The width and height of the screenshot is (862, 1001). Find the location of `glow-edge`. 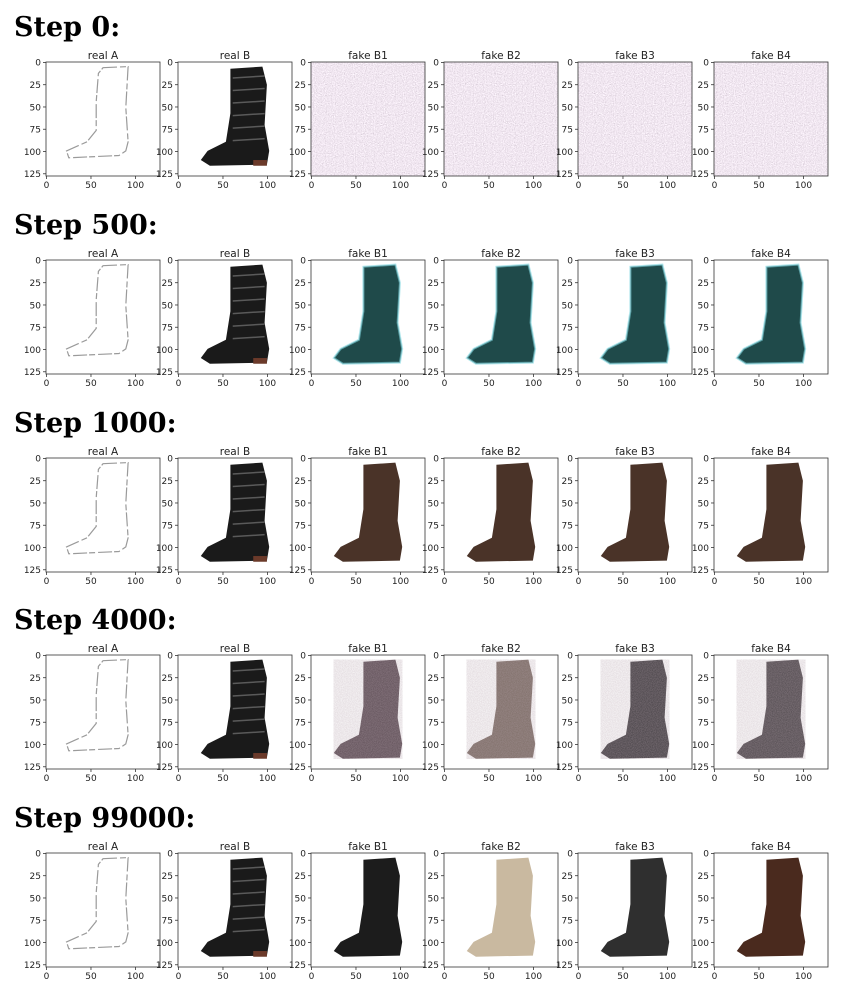

glow-edge is located at coordinates (771, 314).